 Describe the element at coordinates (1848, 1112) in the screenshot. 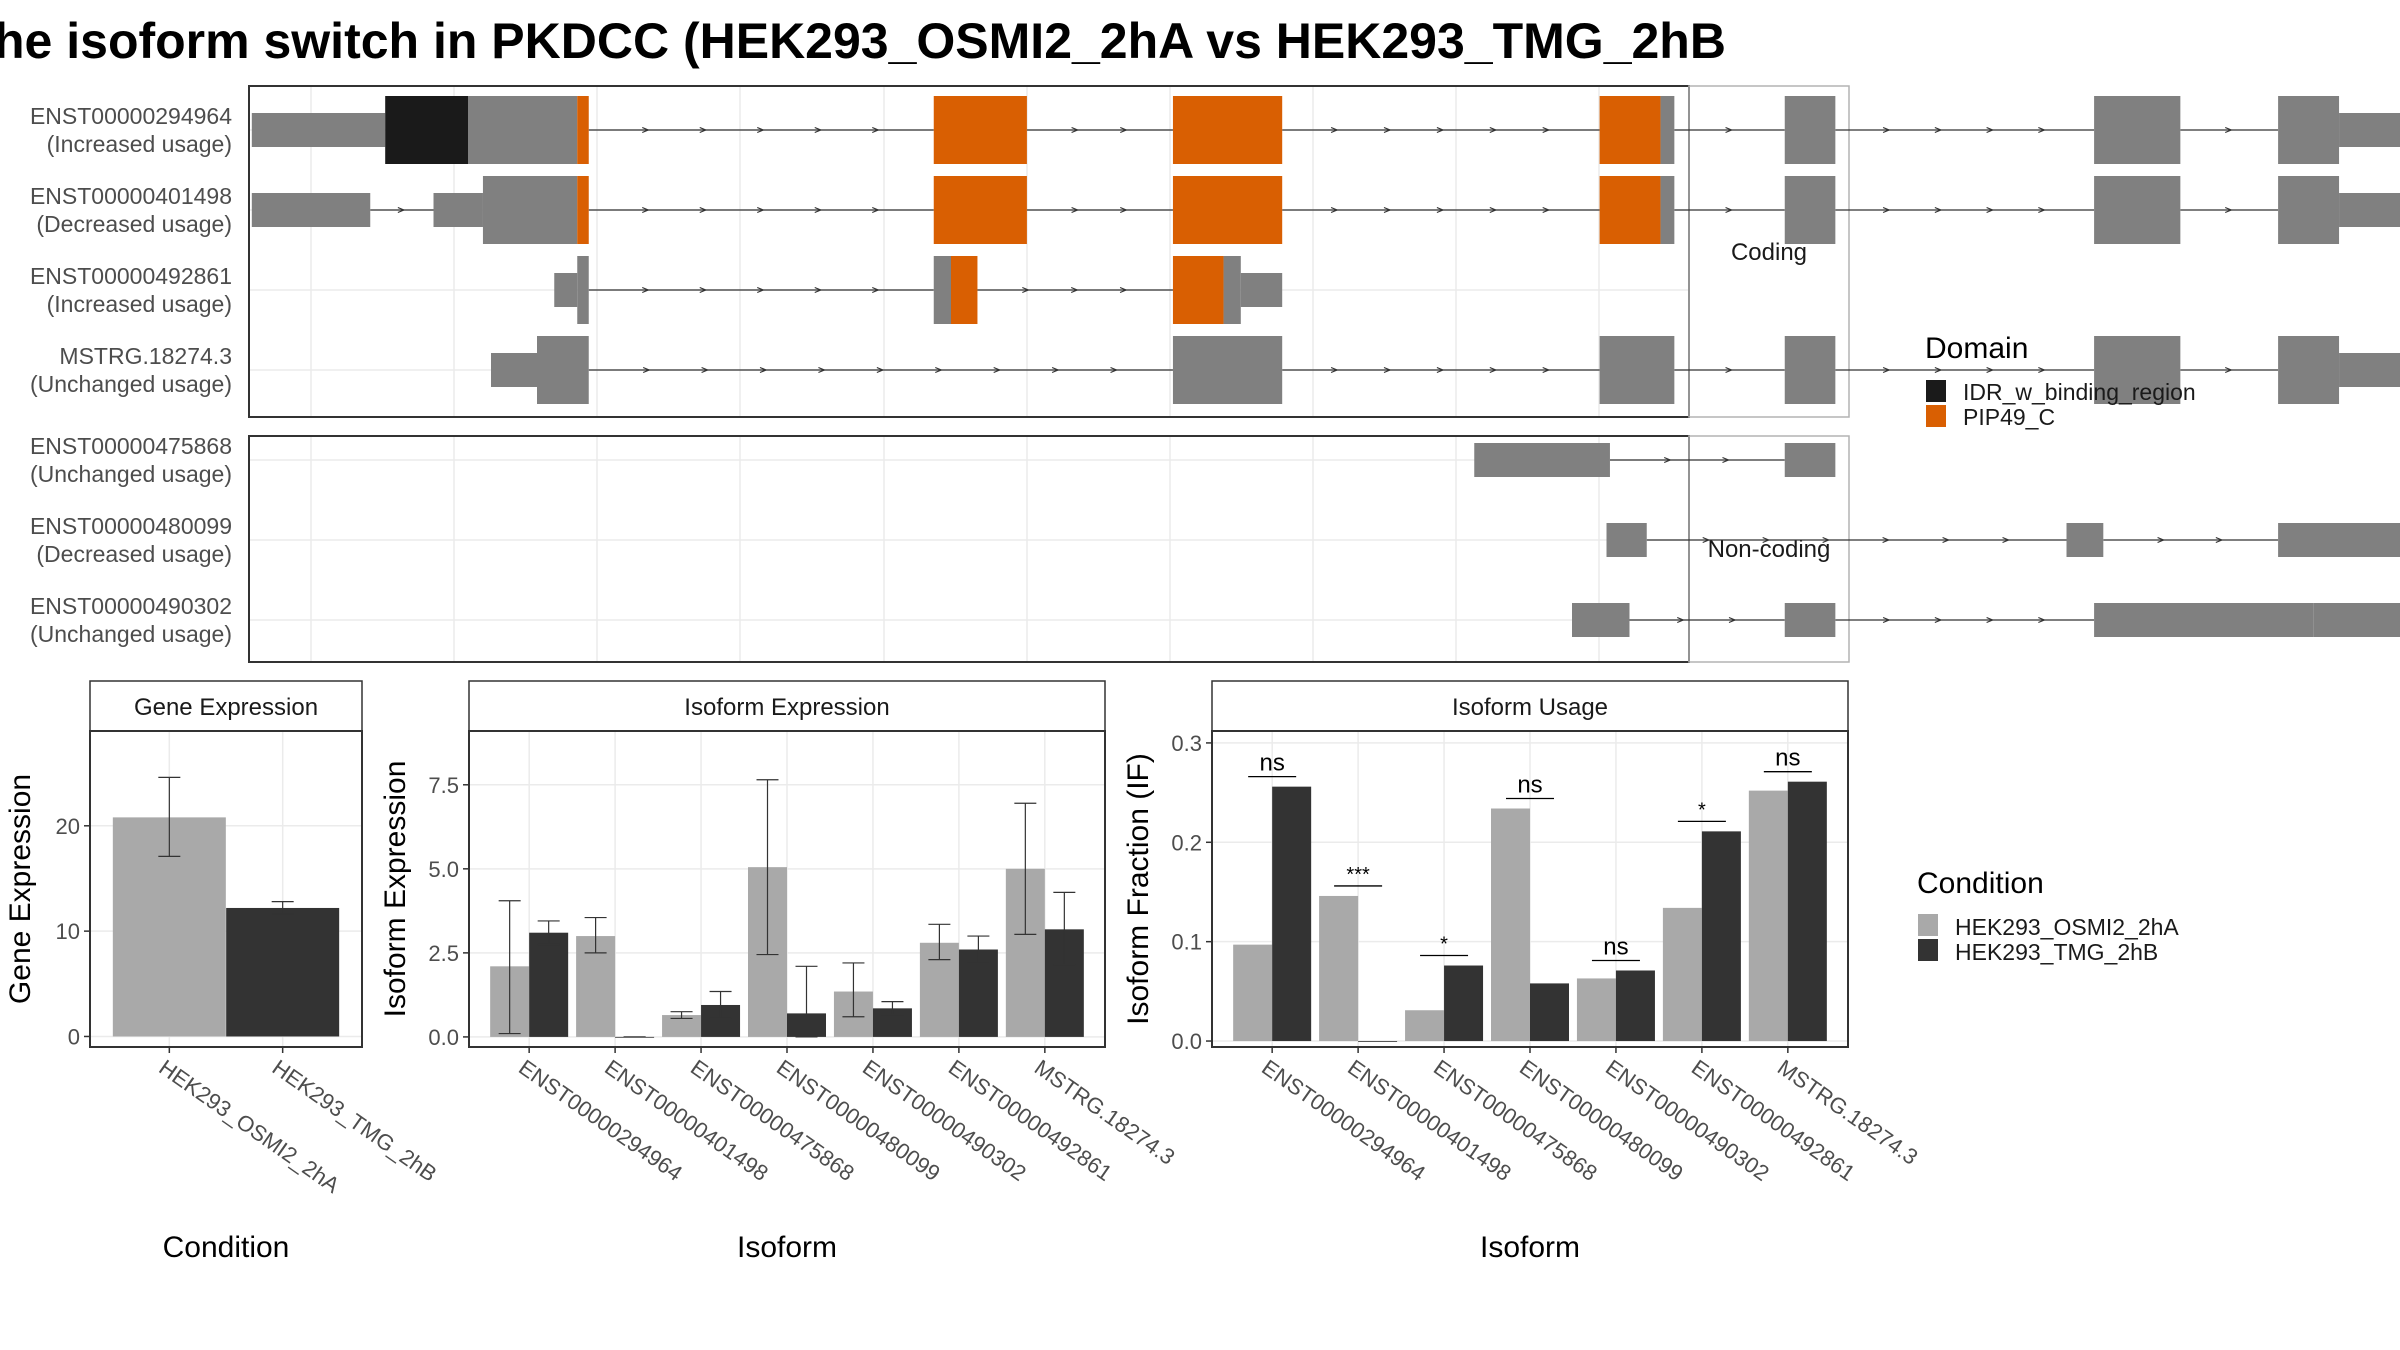

I see `x-tick-label: MSTRG.18274.3` at that location.